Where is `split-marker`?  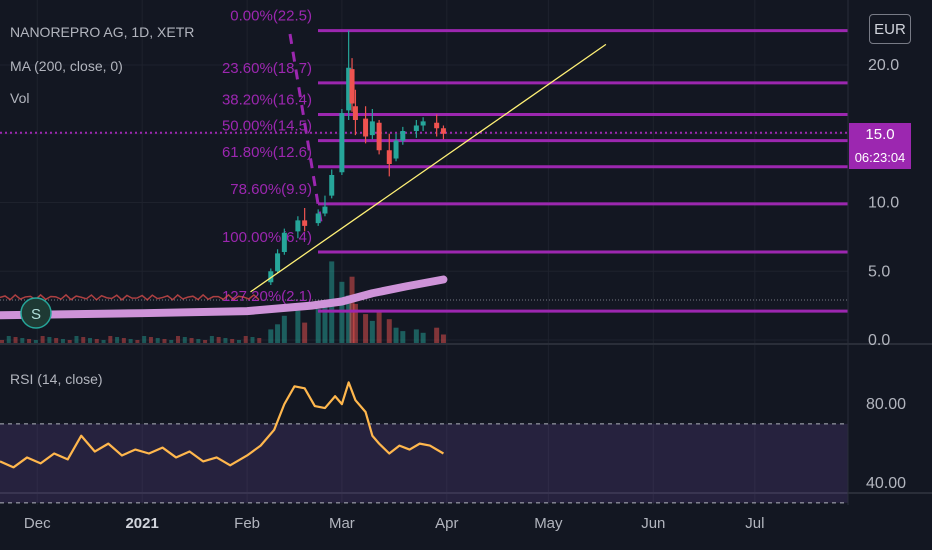
split-marker is located at coordinates (36, 313).